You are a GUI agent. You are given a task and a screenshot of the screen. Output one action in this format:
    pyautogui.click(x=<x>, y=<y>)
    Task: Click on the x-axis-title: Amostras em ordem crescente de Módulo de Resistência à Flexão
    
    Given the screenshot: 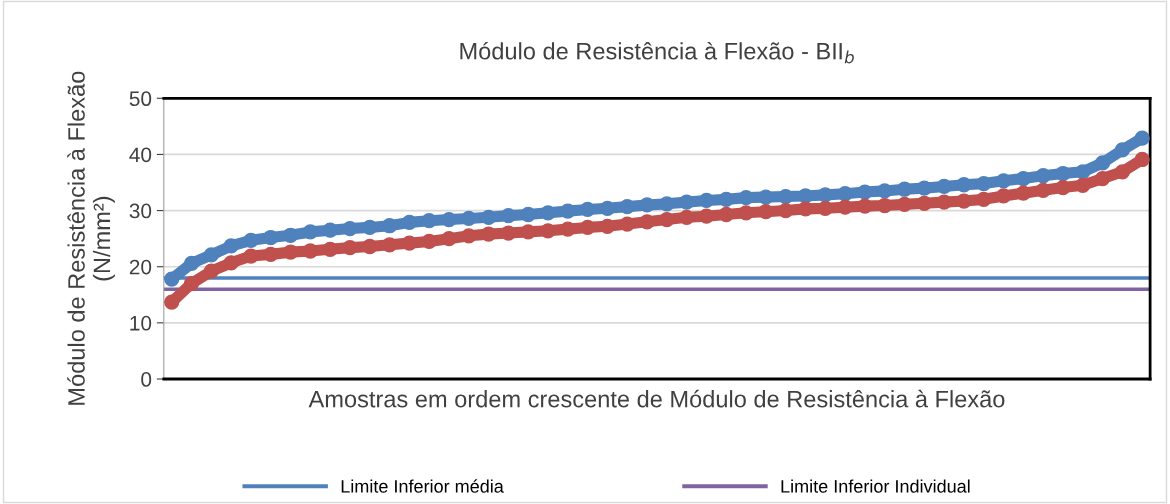 What is the action you would take?
    pyautogui.click(x=656, y=398)
    